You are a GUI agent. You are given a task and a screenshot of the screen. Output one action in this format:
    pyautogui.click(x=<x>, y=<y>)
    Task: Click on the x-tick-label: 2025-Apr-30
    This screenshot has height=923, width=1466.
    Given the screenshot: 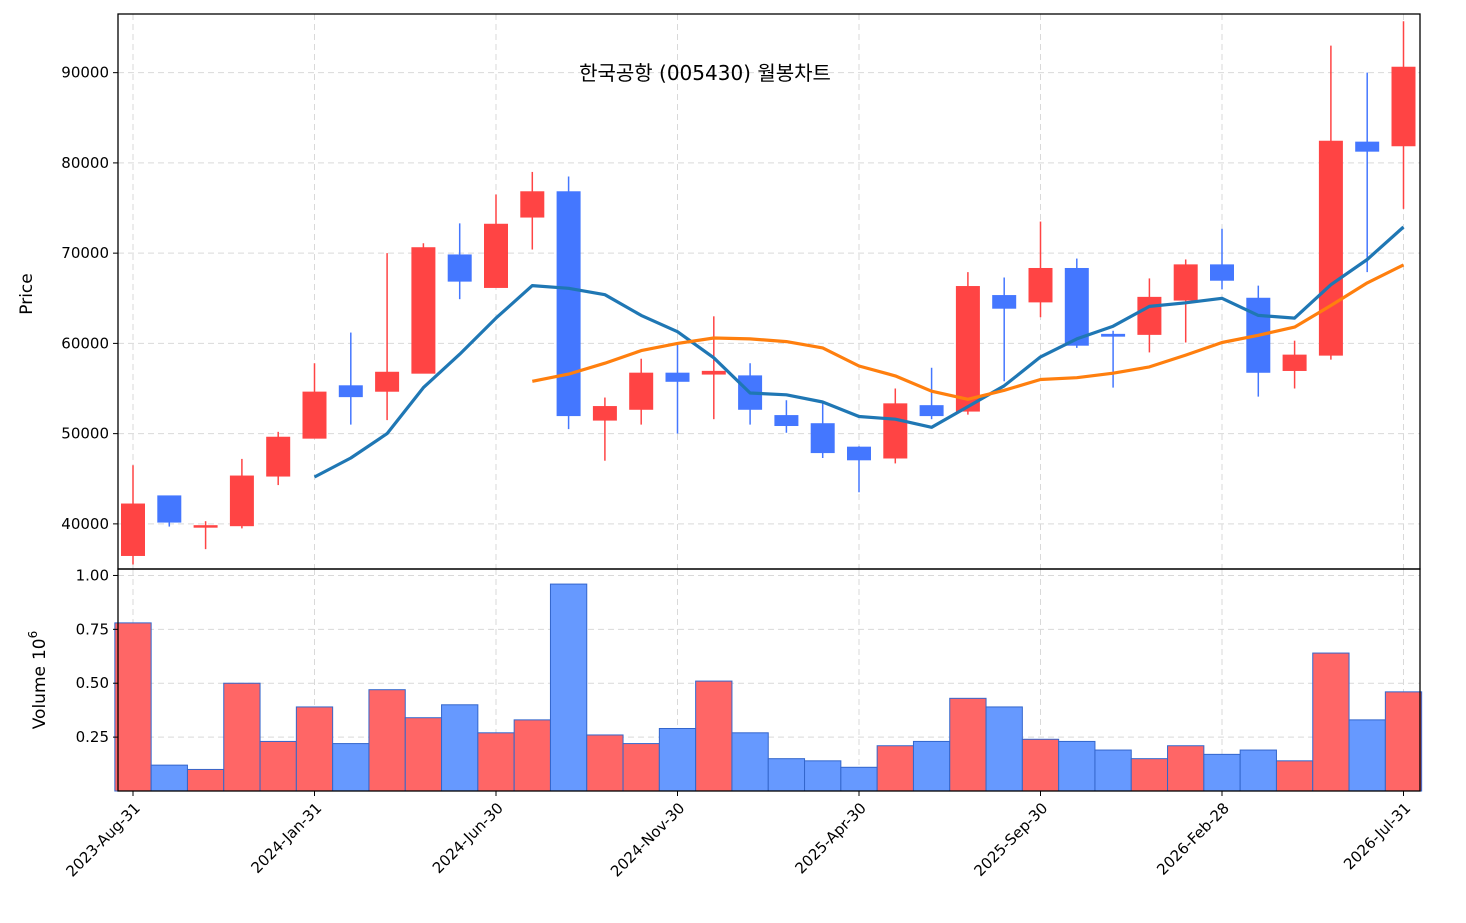 What is the action you would take?
    pyautogui.click(x=831, y=838)
    